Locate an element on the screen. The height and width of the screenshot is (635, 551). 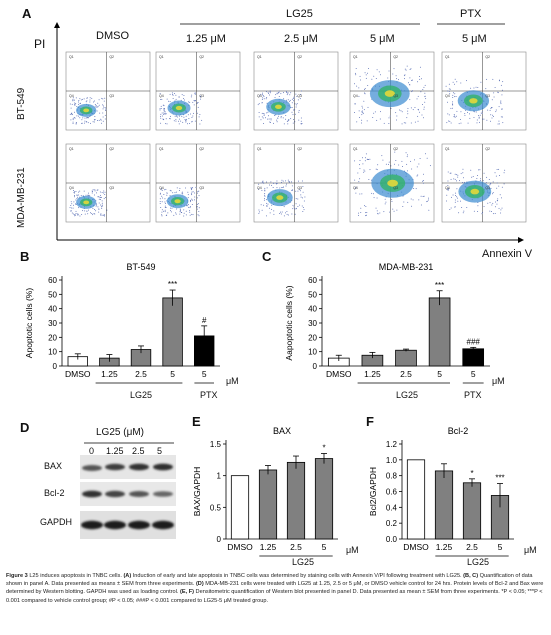
quadrant-label: Q1 is located at coordinates (71, 57).